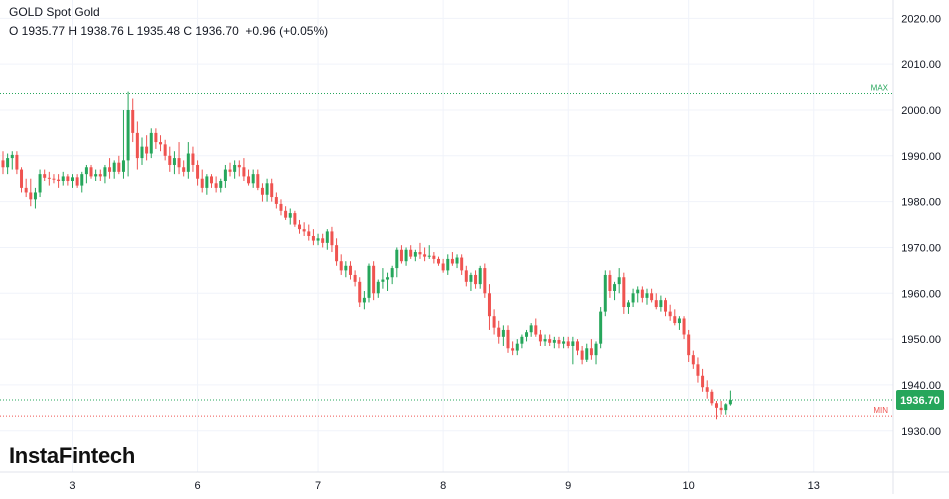  Describe the element at coordinates (689, 486) in the screenshot. I see `x-tick-label: 10` at that location.